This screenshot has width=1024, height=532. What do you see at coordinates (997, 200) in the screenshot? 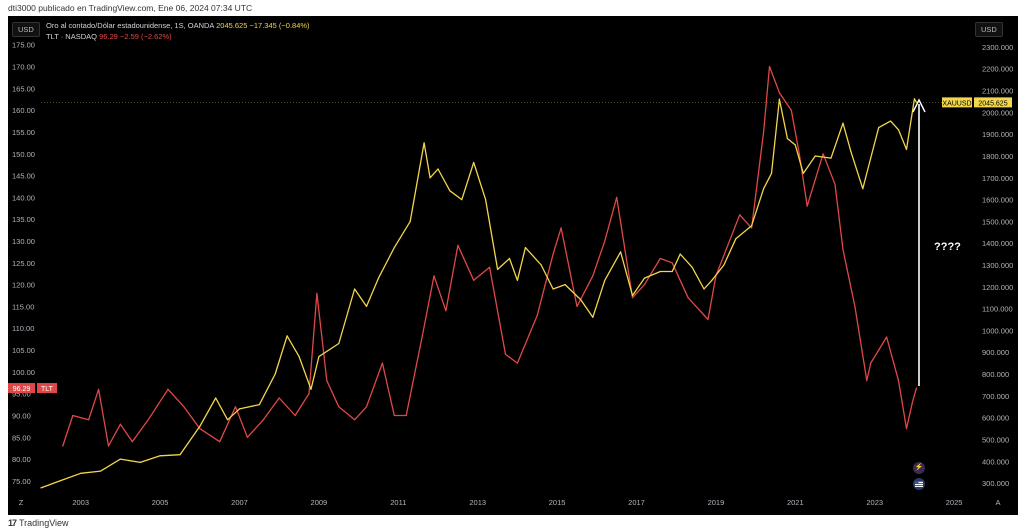
I see `right-tick-label: 1600.000` at bounding box center [997, 200].